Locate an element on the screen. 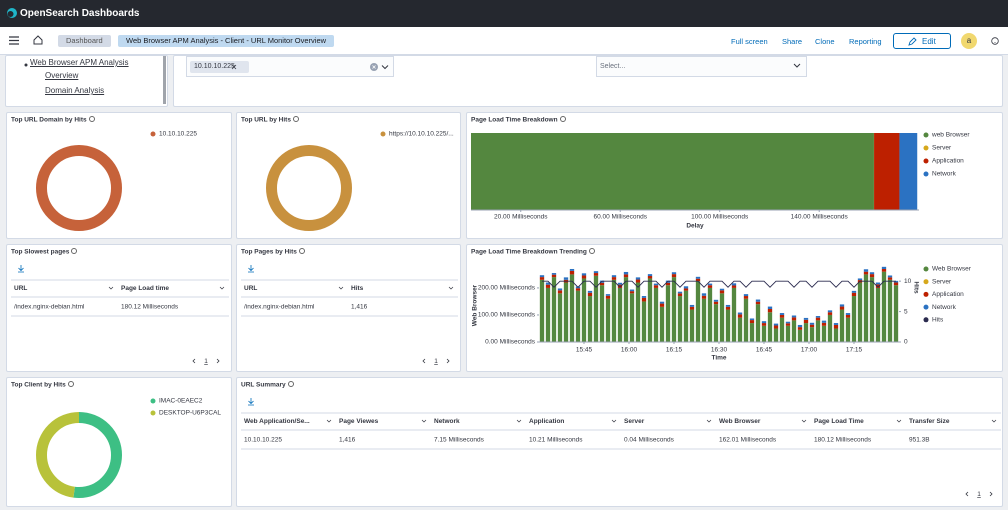 This screenshot has height=510, width=1008. avatar: a is located at coordinates (969, 41).